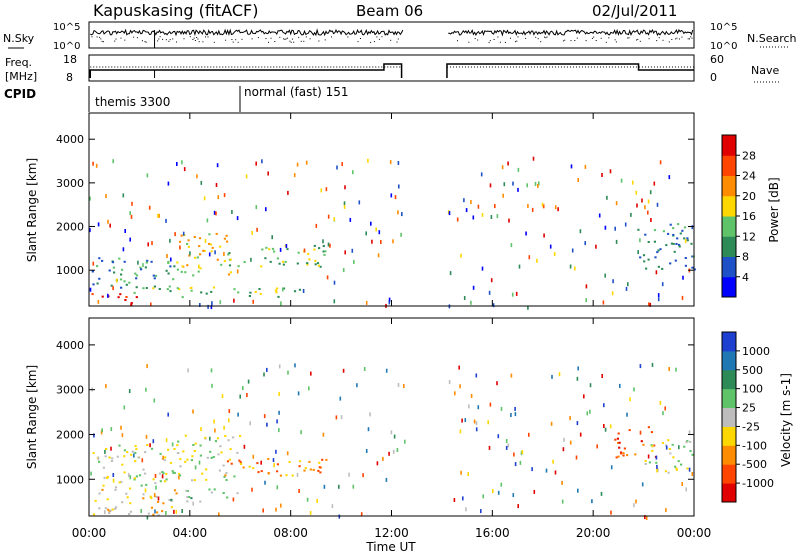 This screenshot has width=800, height=554. Describe the element at coordinates (754, 445) in the screenshot. I see `velocity-colorbar-tick-label: -100` at that location.